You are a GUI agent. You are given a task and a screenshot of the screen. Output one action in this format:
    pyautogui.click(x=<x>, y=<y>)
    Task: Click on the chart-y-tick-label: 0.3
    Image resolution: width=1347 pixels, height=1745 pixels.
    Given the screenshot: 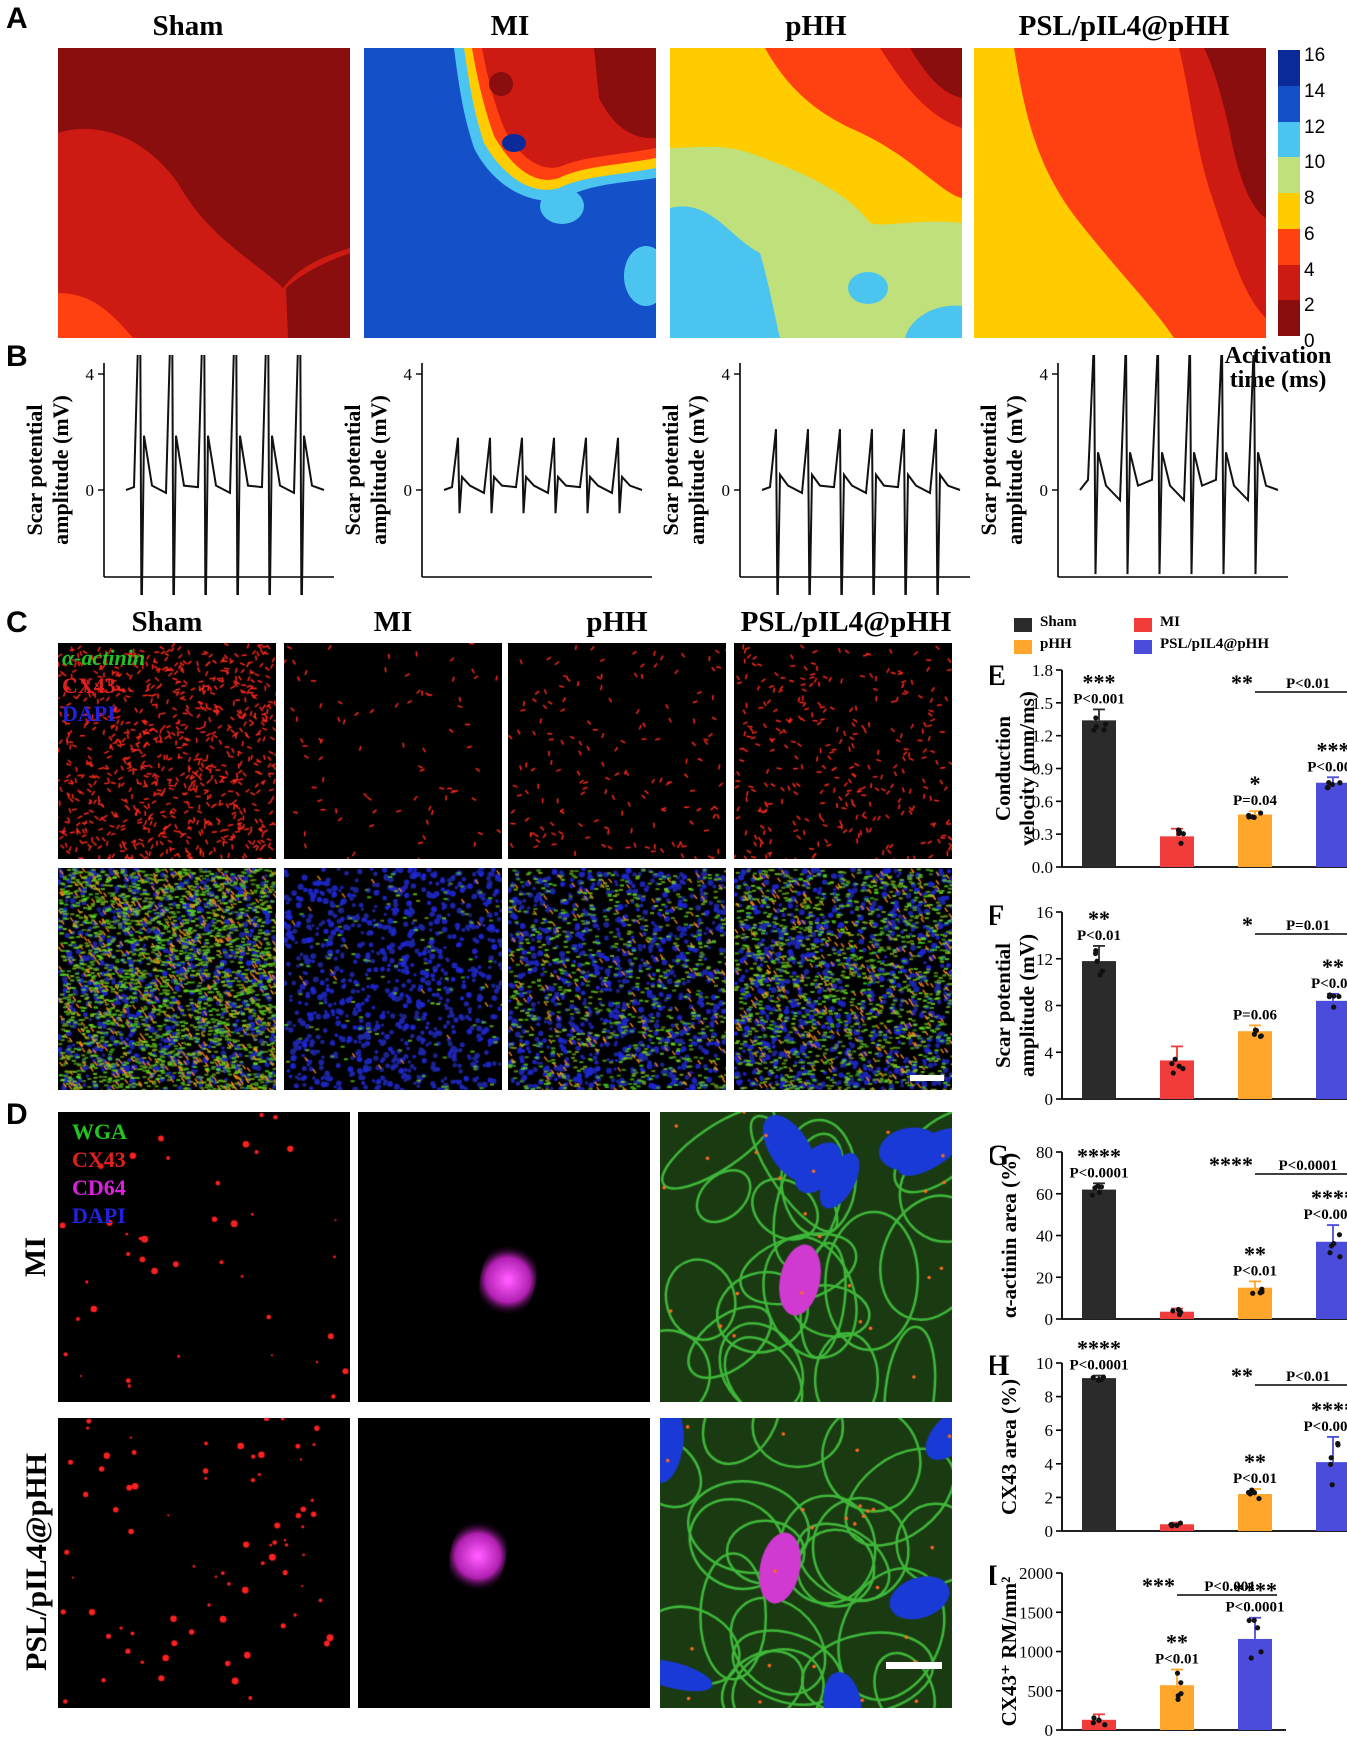 What is the action you would take?
    pyautogui.click(x=1042, y=834)
    